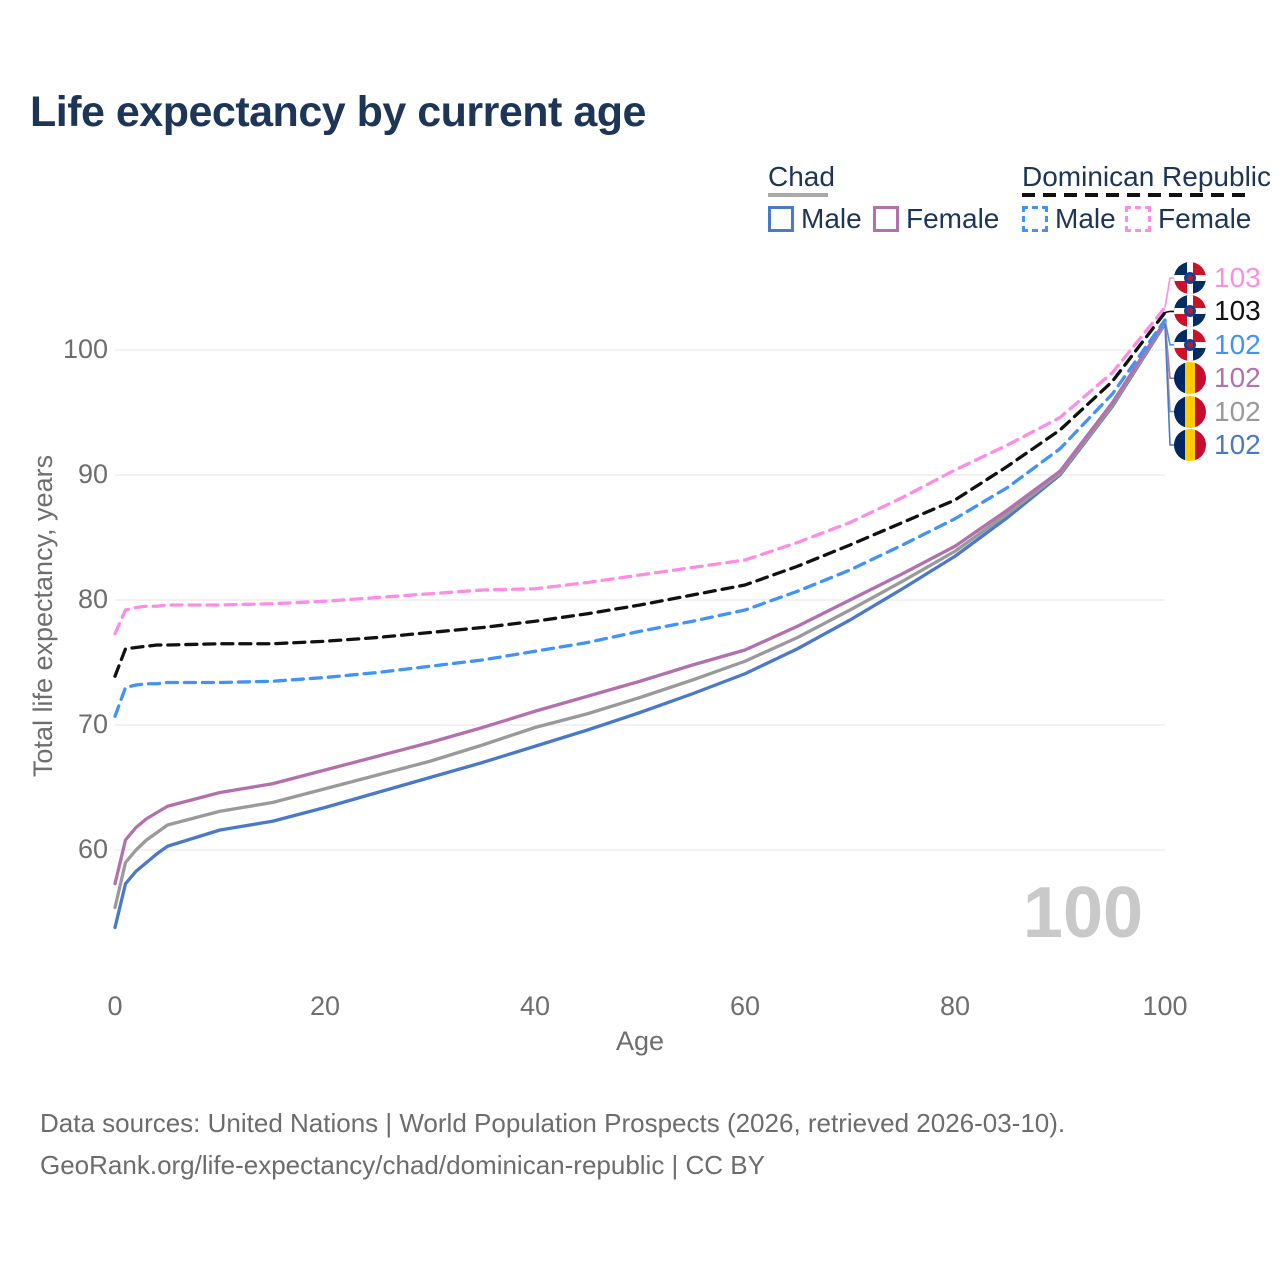 The height and width of the screenshot is (1280, 1280). What do you see at coordinates (781, 219) in the screenshot?
I see `legend-swatch-chad-male` at bounding box center [781, 219].